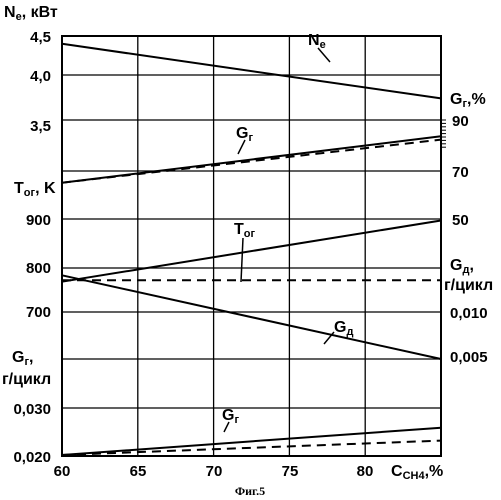 This screenshot has width=501, height=500. What do you see at coordinates (241, 147) in the screenshot?
I see `gg-pct-leader-line` at bounding box center [241, 147].